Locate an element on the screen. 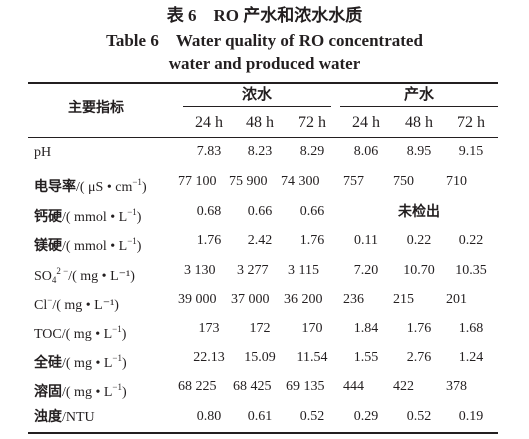 The width and height of the screenshot is (529, 439). cell-produced-24h: 1.55 is located at coordinates (366, 357).